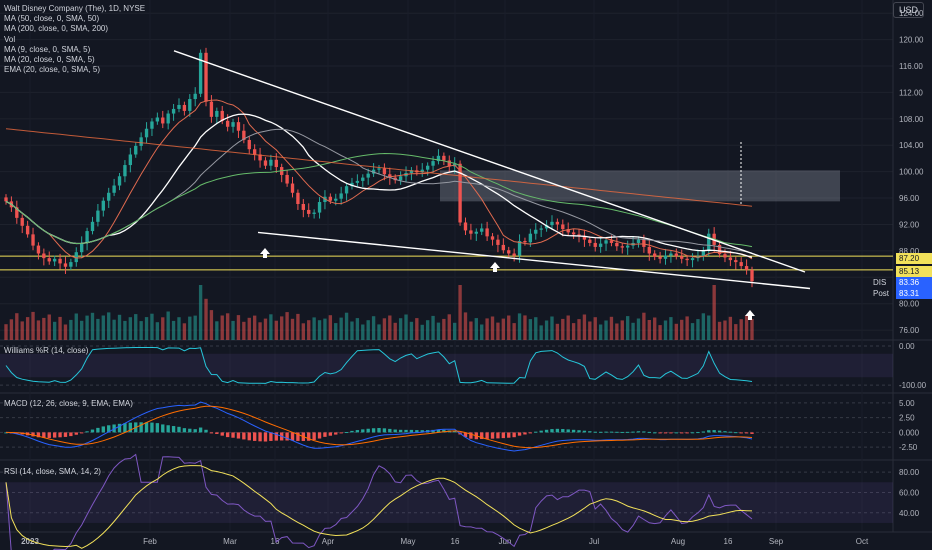 The image size is (932, 550). Describe the element at coordinates (909, 472) in the screenshot. I see `rsi-tick-label: 80.00` at that location.